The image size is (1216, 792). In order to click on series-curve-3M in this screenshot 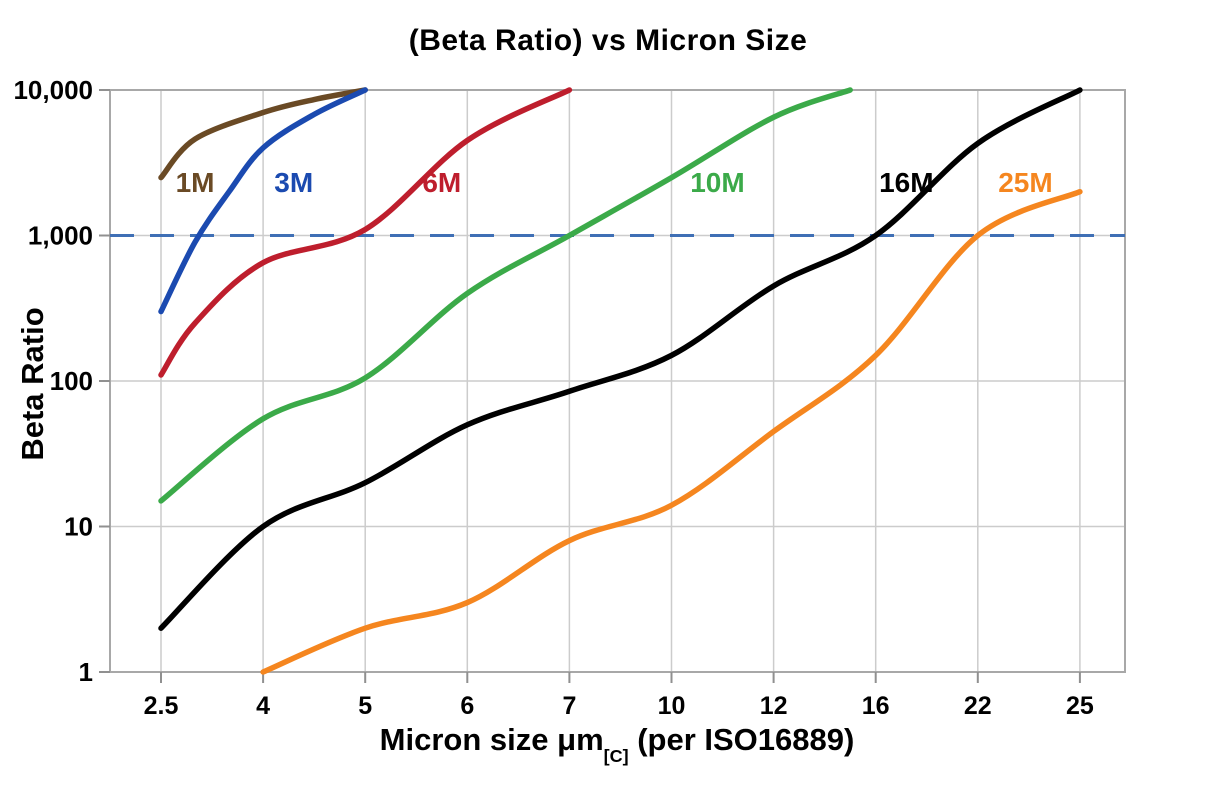, I will do `click(263, 201)`.